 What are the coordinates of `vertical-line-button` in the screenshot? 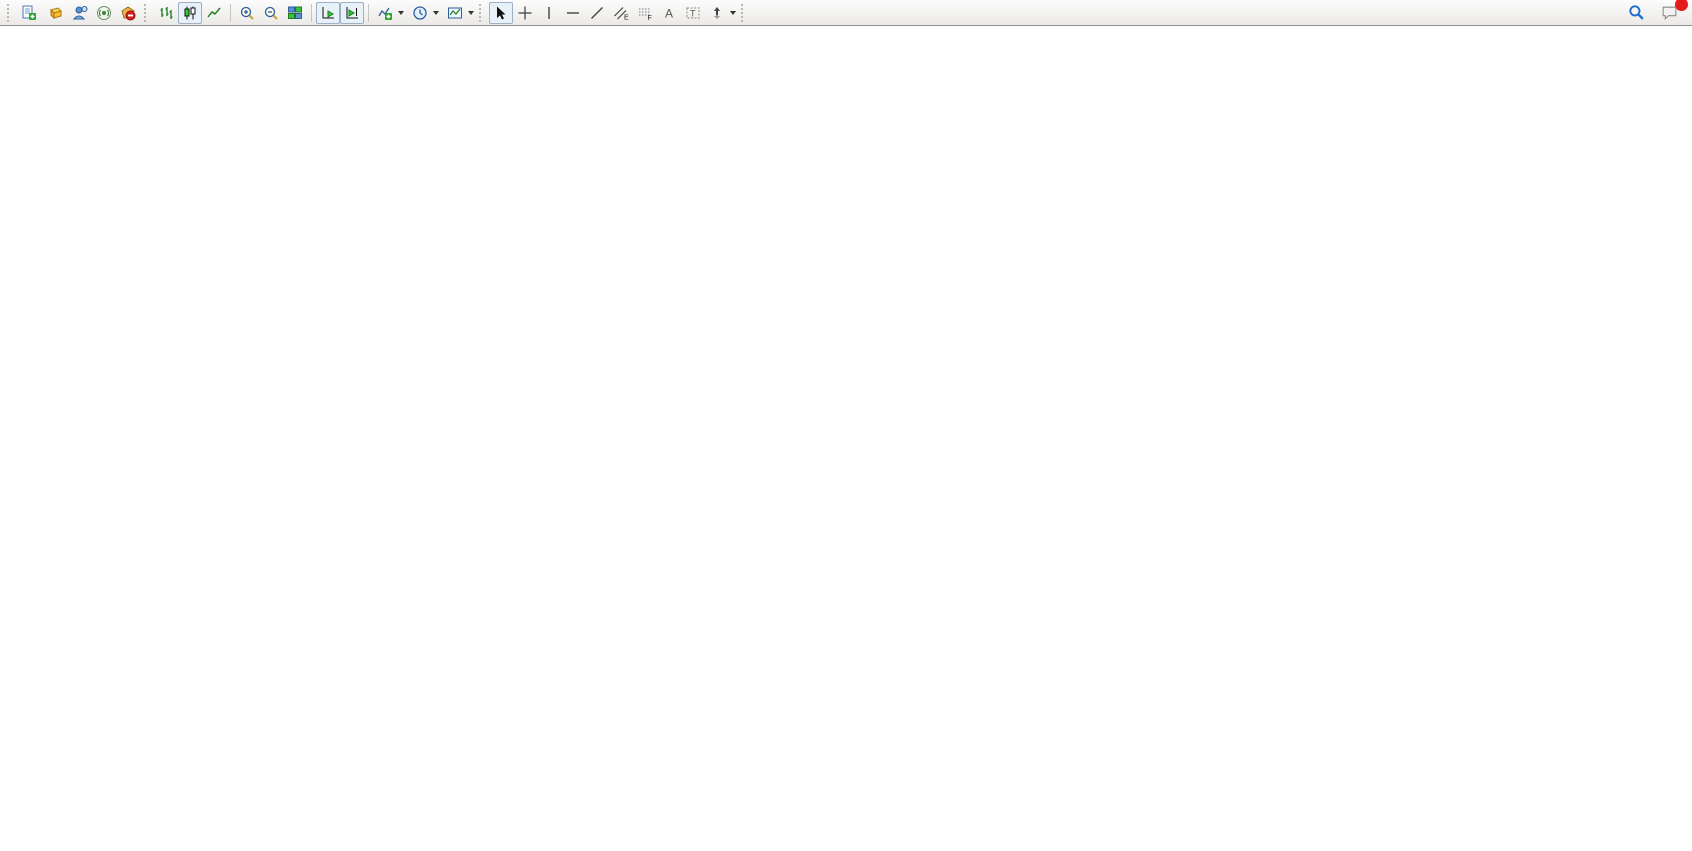 It's located at (549, 13).